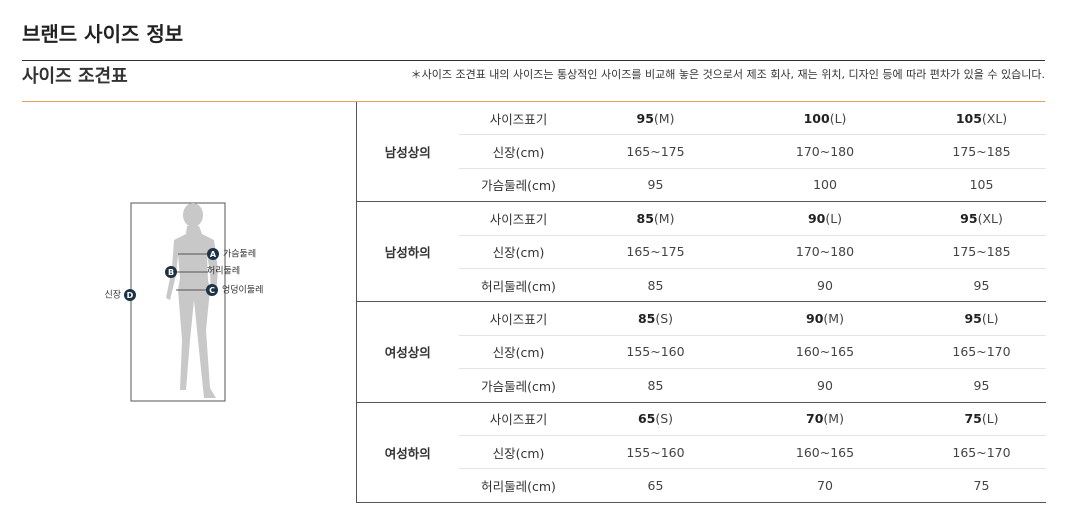  I want to click on group-name: 남성상의, so click(407, 152).